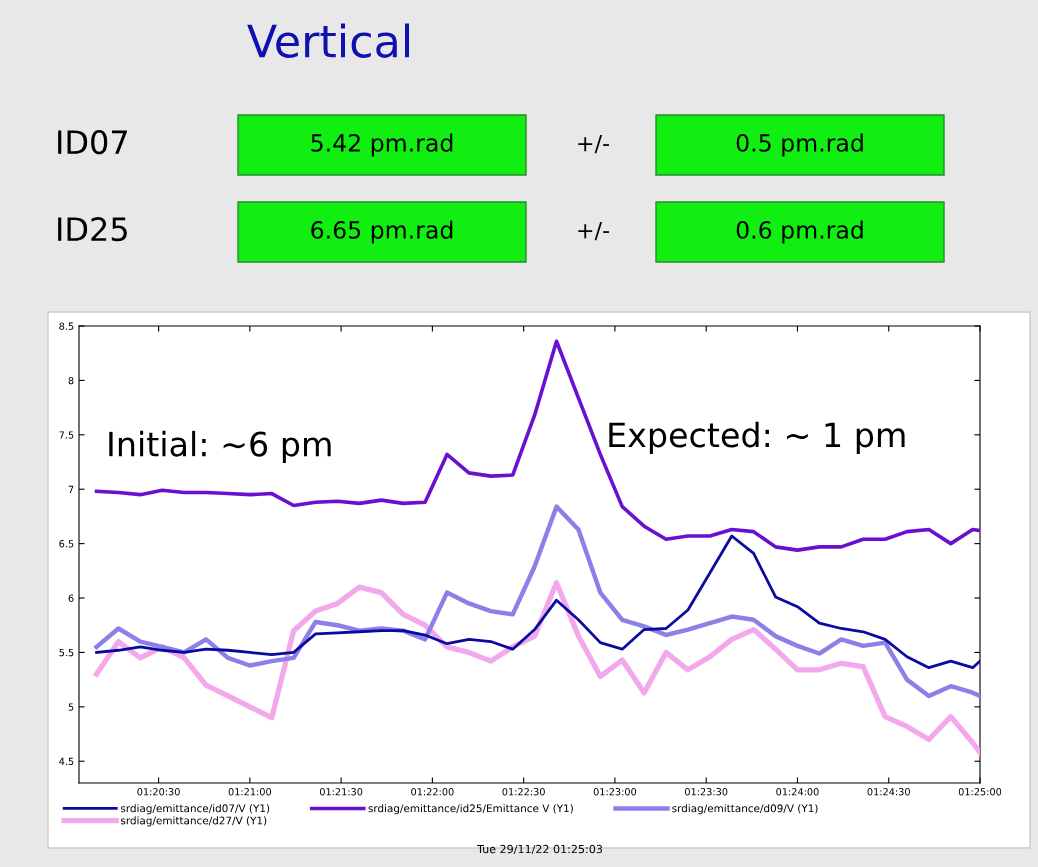  What do you see at coordinates (328, 40) in the screenshot?
I see `text: Vertical` at bounding box center [328, 40].